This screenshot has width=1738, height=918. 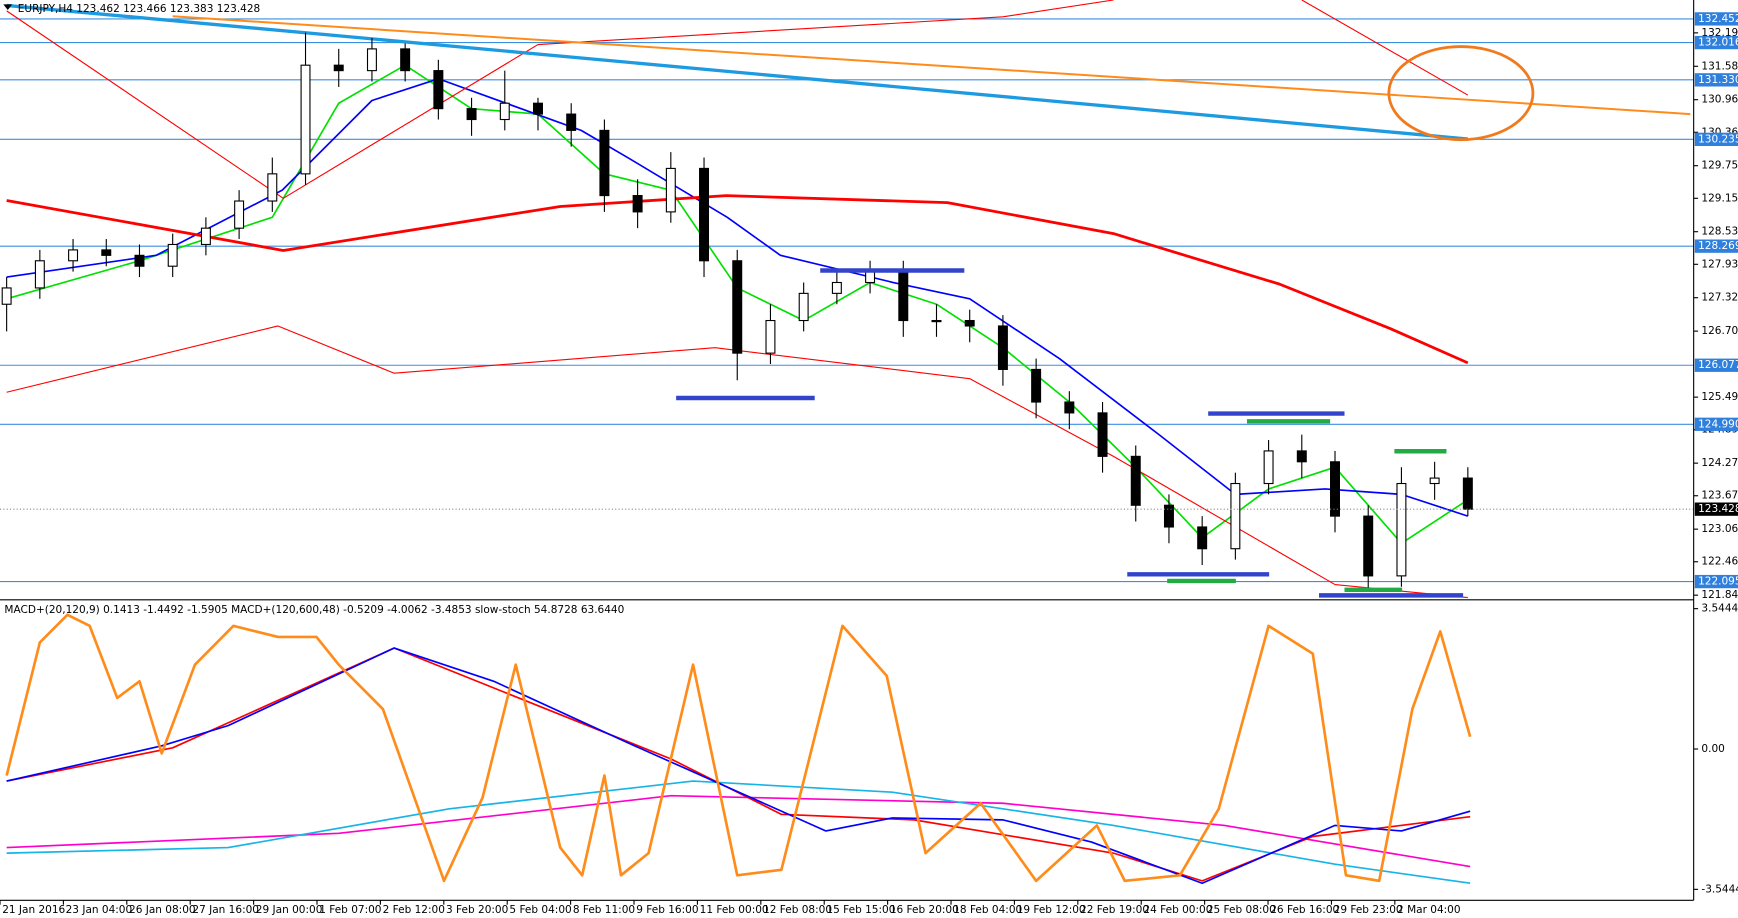 What do you see at coordinates (540, 910) in the screenshot?
I see `x-tick-label: 5 Feb 04:00` at bounding box center [540, 910].